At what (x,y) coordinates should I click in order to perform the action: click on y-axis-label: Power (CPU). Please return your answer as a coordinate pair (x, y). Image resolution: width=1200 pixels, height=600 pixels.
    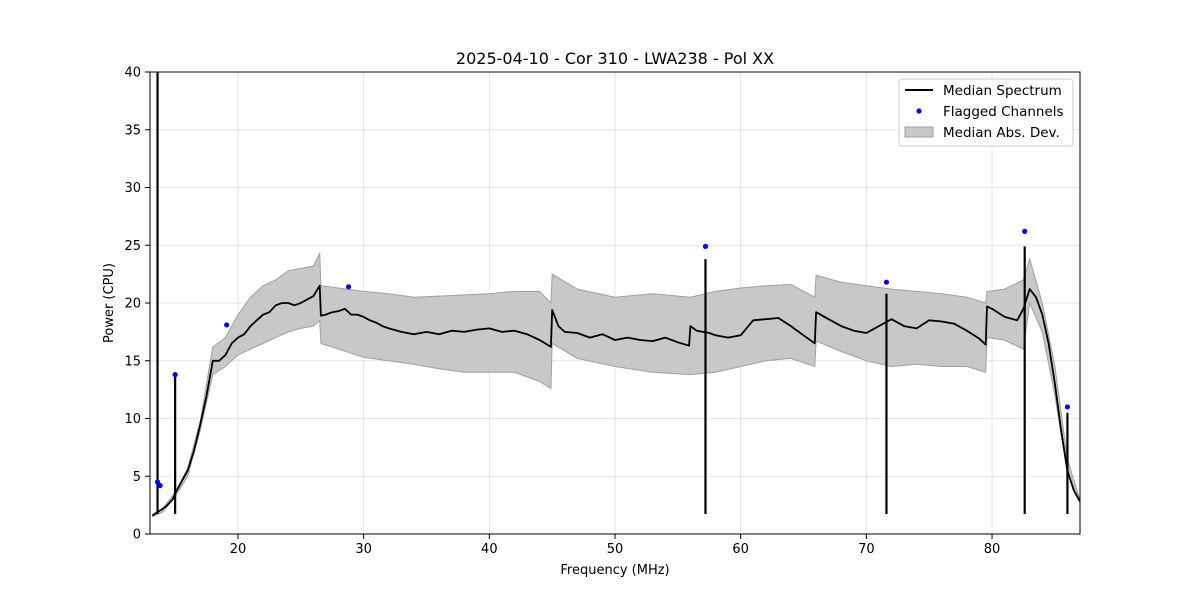
    Looking at the image, I should click on (109, 303).